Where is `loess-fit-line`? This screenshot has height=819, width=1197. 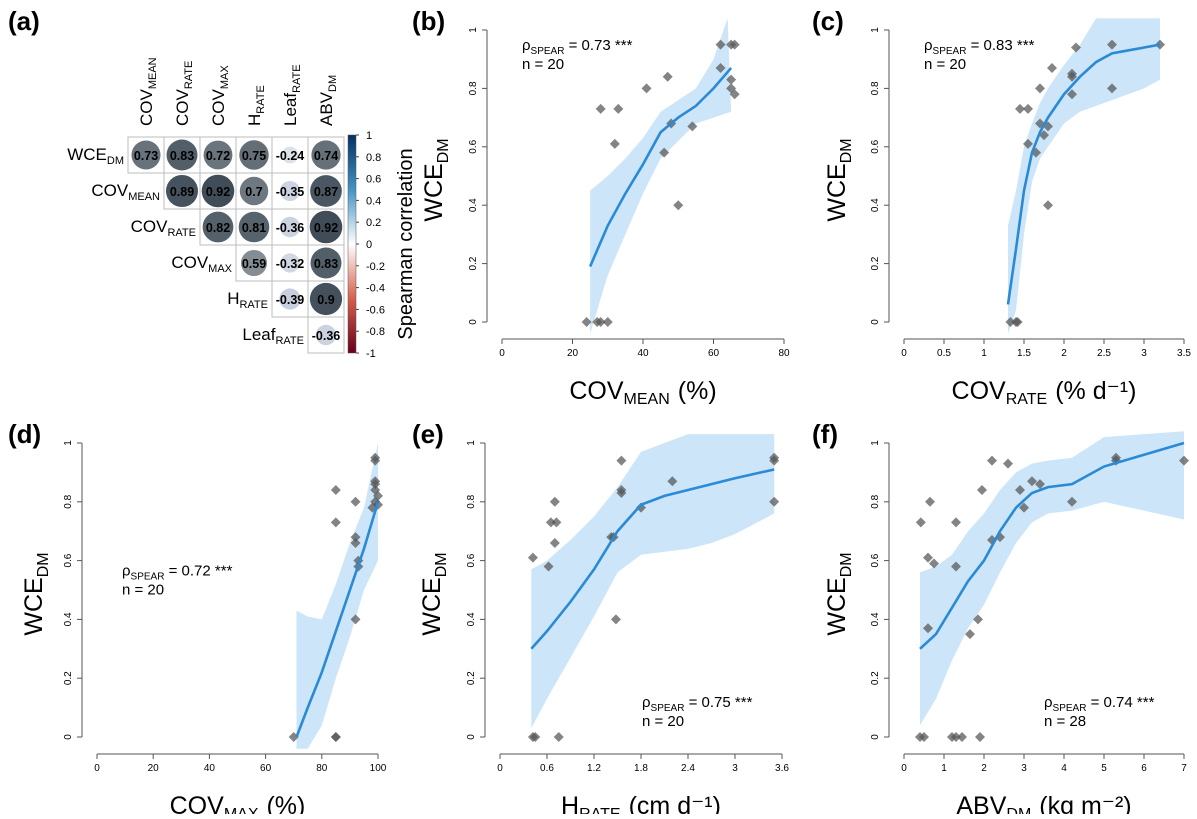
loess-fit-line is located at coordinates (1083, 174).